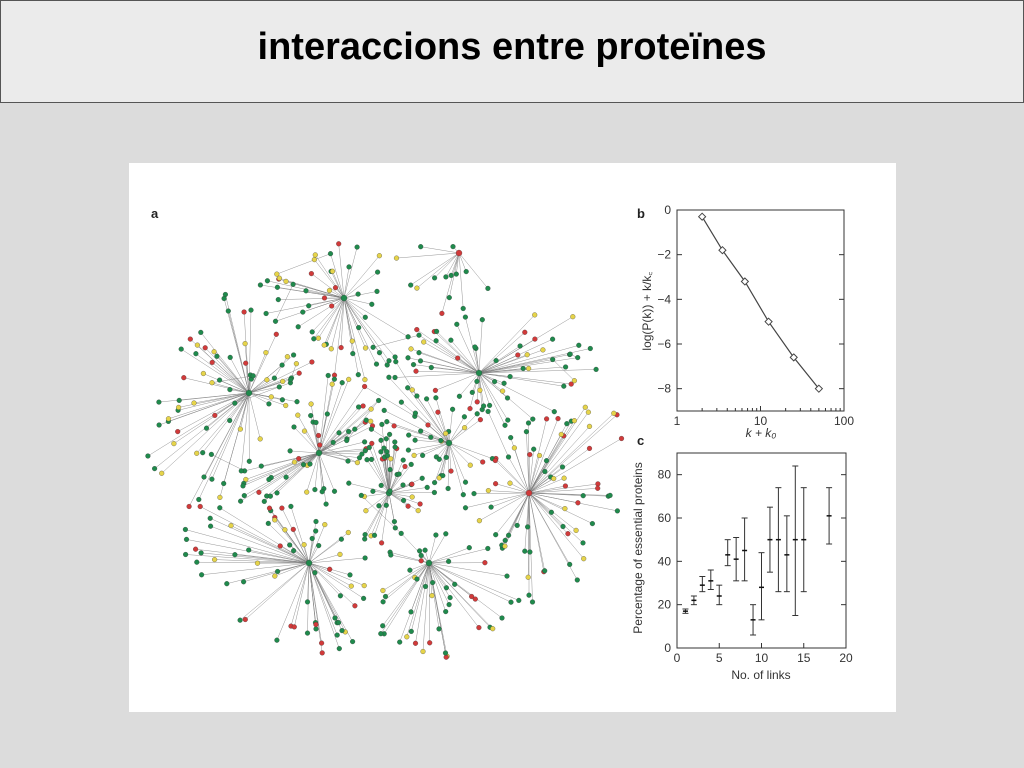 The height and width of the screenshot is (768, 1024). Describe the element at coordinates (755, 566) in the screenshot. I see `plot-c-ticks: 0 5 10 15 20 0 20 40 60 80` at that location.